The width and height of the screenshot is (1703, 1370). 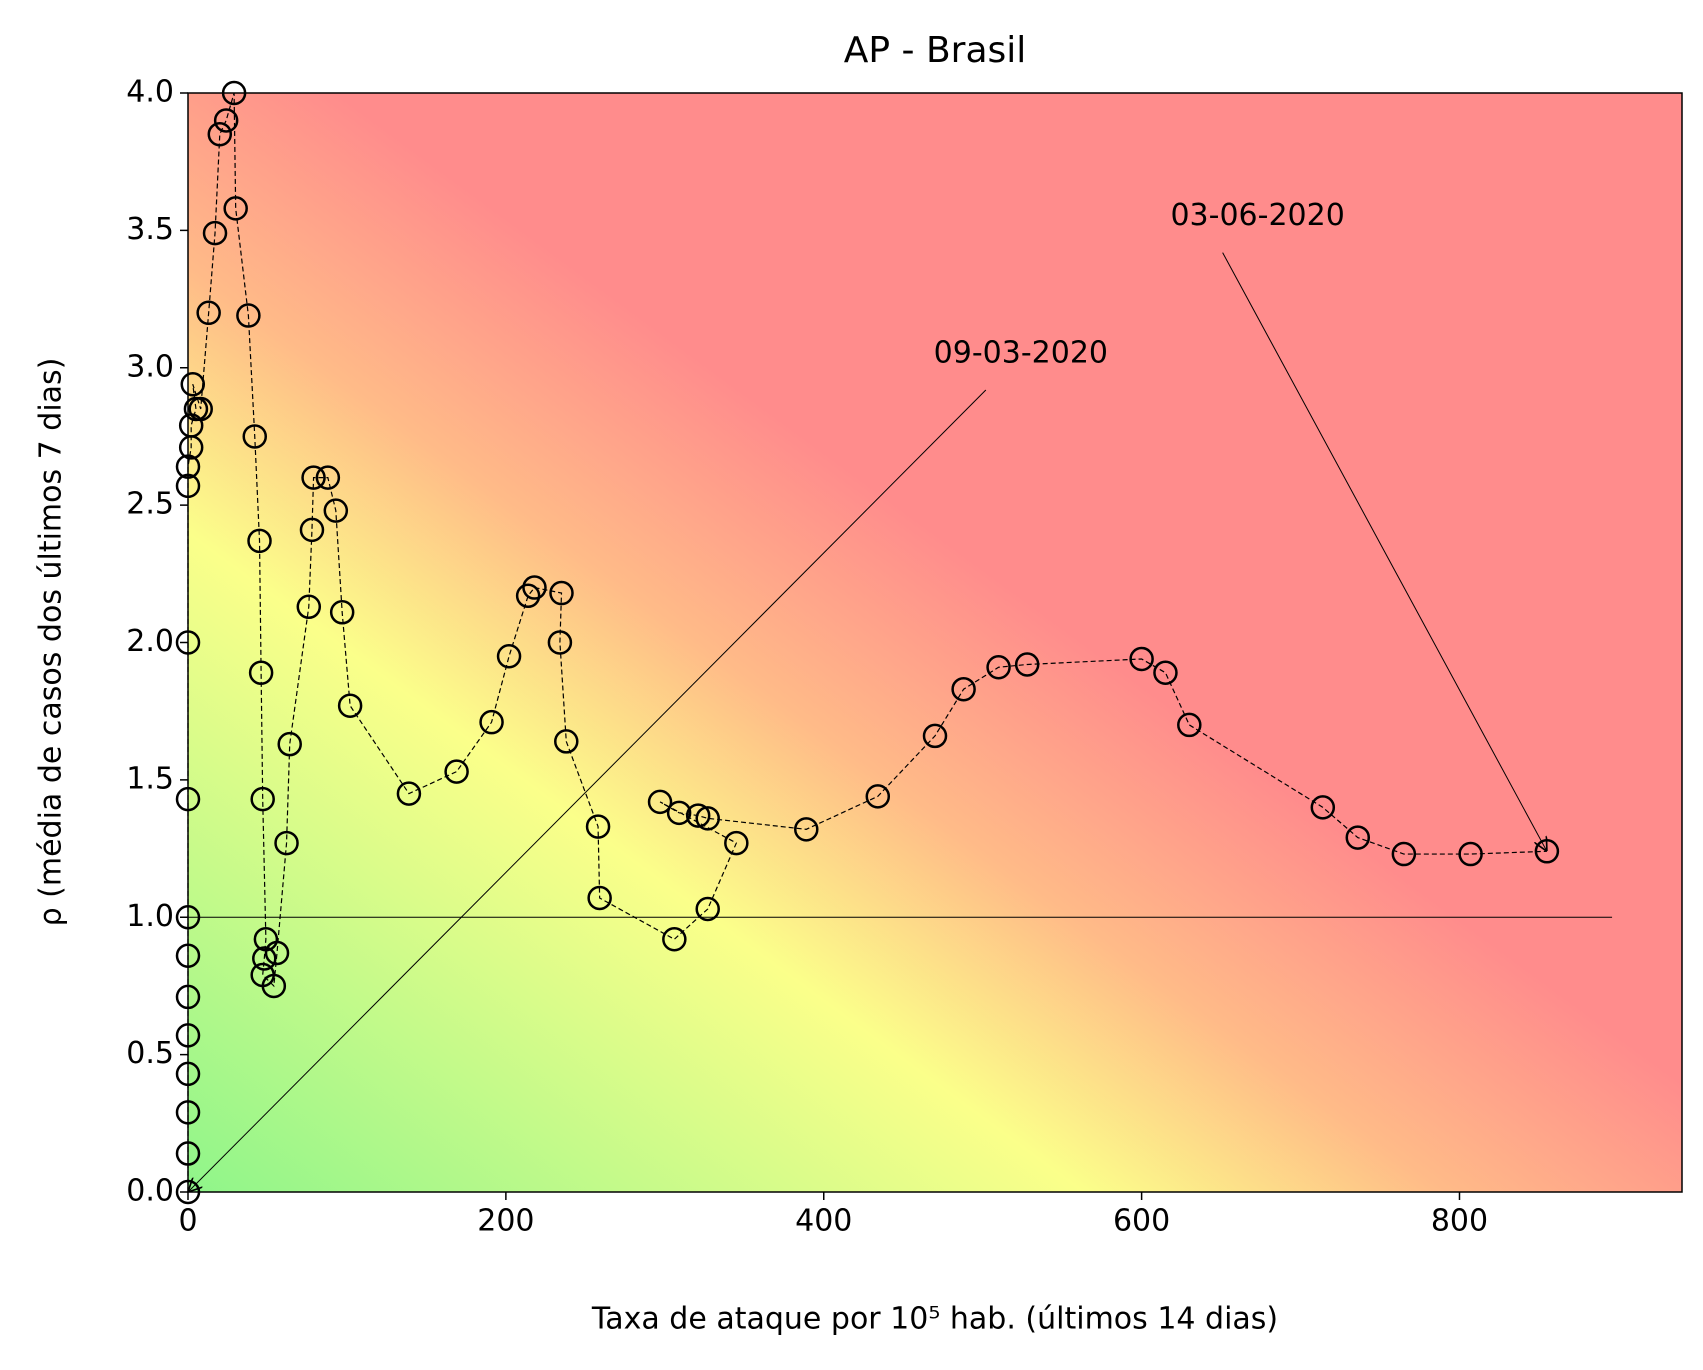 What do you see at coordinates (150, 778) in the screenshot?
I see `y-tick-label: 1.5` at bounding box center [150, 778].